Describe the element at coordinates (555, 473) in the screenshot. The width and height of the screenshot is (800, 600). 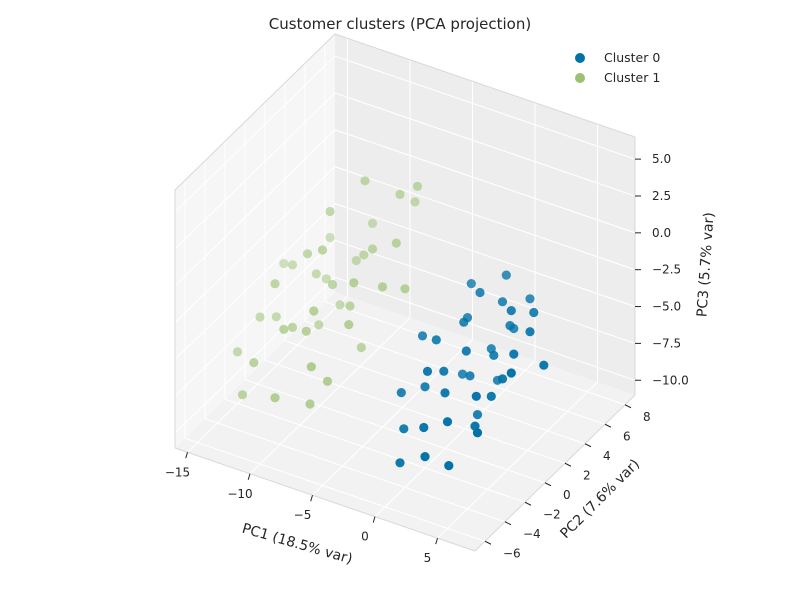
I see `axis-edge-y` at that location.